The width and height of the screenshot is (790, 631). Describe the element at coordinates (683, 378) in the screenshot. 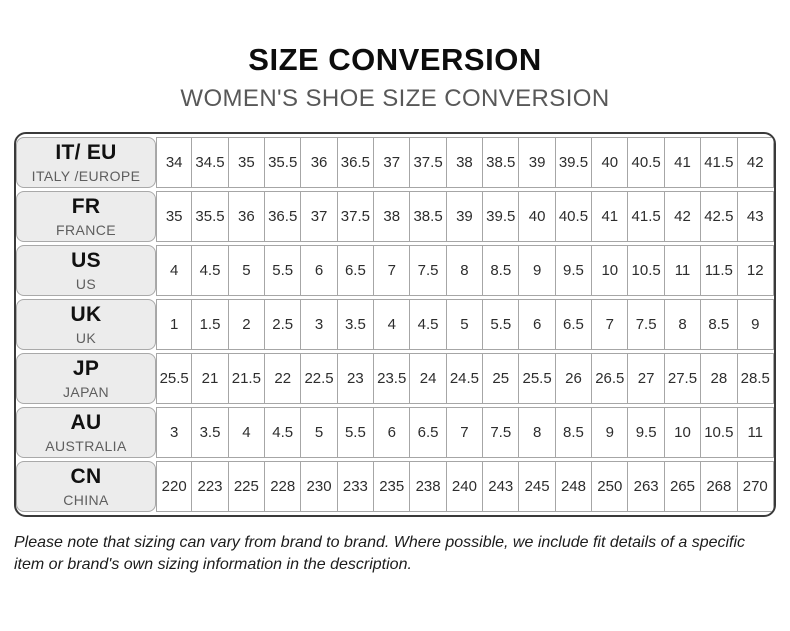

I see `size-value-cell: 27.5` at that location.